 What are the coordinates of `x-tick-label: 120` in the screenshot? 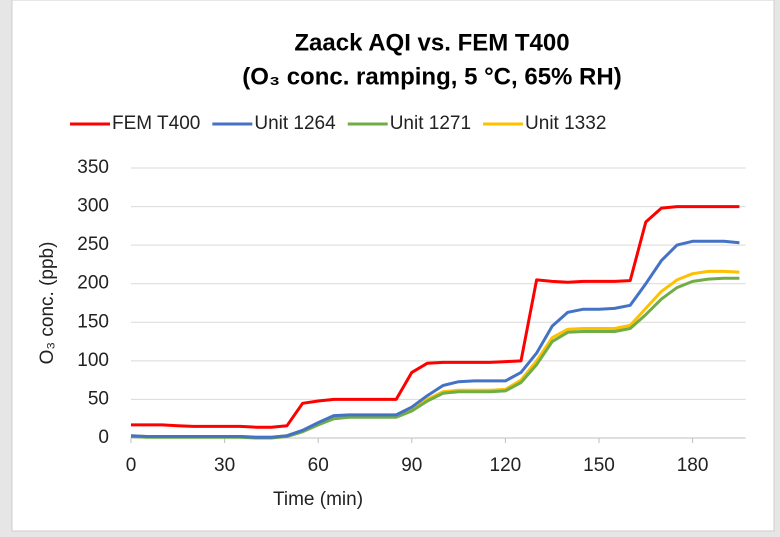 It's located at (506, 465).